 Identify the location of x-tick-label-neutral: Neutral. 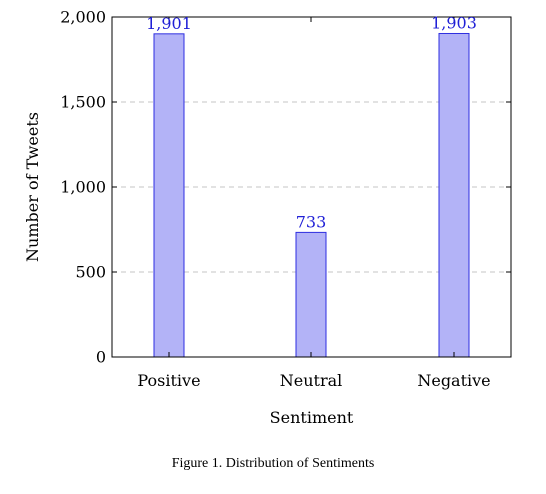
(311, 380).